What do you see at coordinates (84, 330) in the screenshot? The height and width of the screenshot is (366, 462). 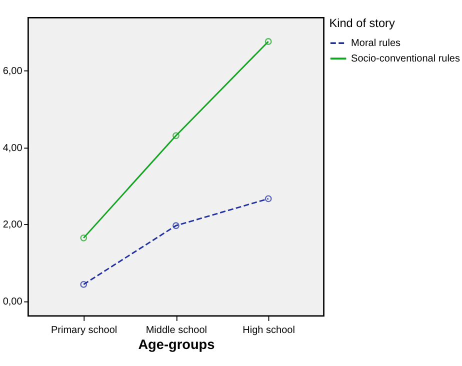 I see `x-tick-label: Primary school` at bounding box center [84, 330].